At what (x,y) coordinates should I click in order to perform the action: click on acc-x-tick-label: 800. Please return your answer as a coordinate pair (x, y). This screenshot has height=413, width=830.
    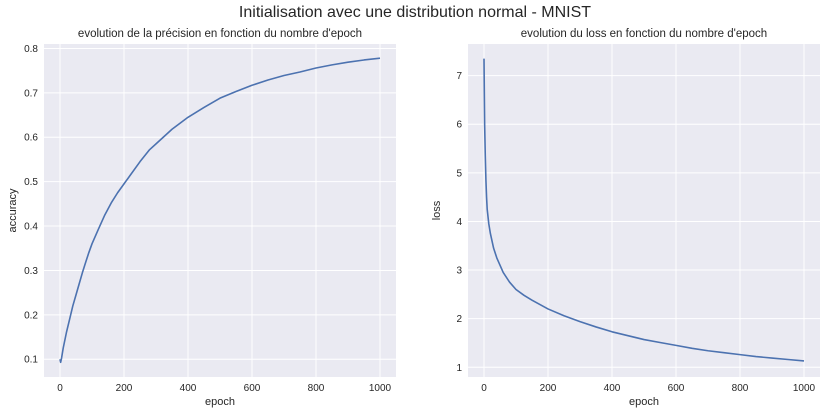
    Looking at the image, I should click on (316, 388).